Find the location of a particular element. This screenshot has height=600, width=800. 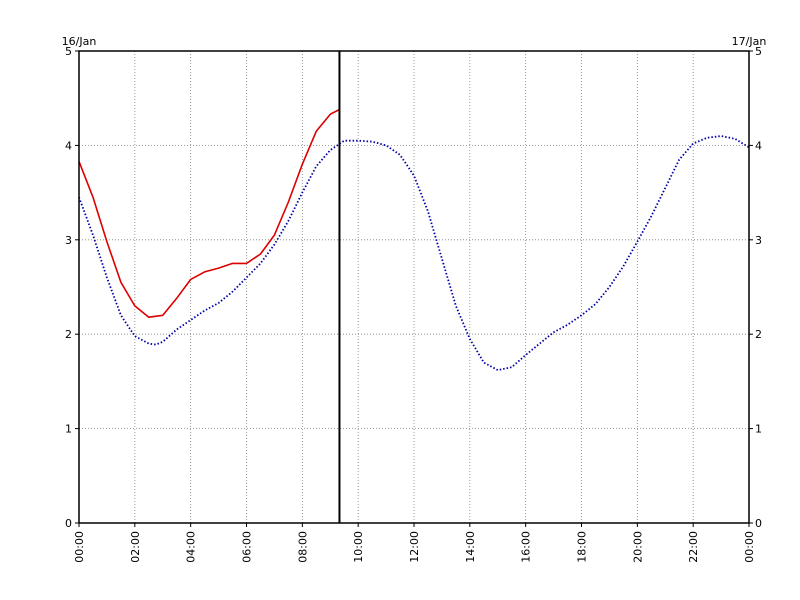

y-tick-label-right: 5 is located at coordinates (758, 51).